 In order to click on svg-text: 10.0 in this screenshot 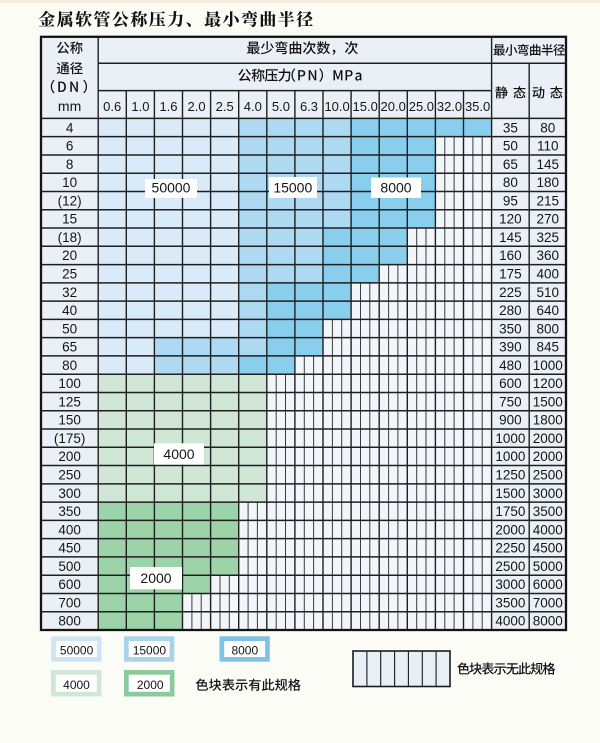, I will do `click(336, 106)`.